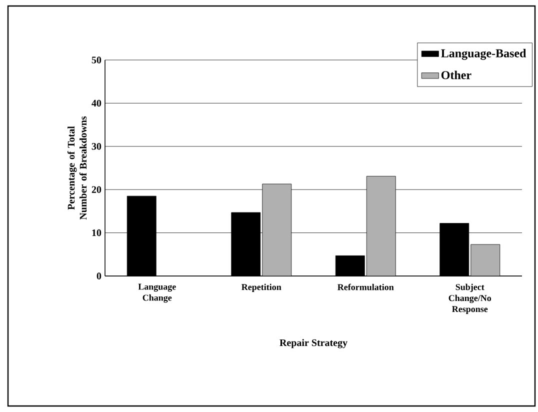 The height and width of the screenshot is (412, 538). I want to click on x-tick-label: Subject Change/No Response, so click(470, 299).